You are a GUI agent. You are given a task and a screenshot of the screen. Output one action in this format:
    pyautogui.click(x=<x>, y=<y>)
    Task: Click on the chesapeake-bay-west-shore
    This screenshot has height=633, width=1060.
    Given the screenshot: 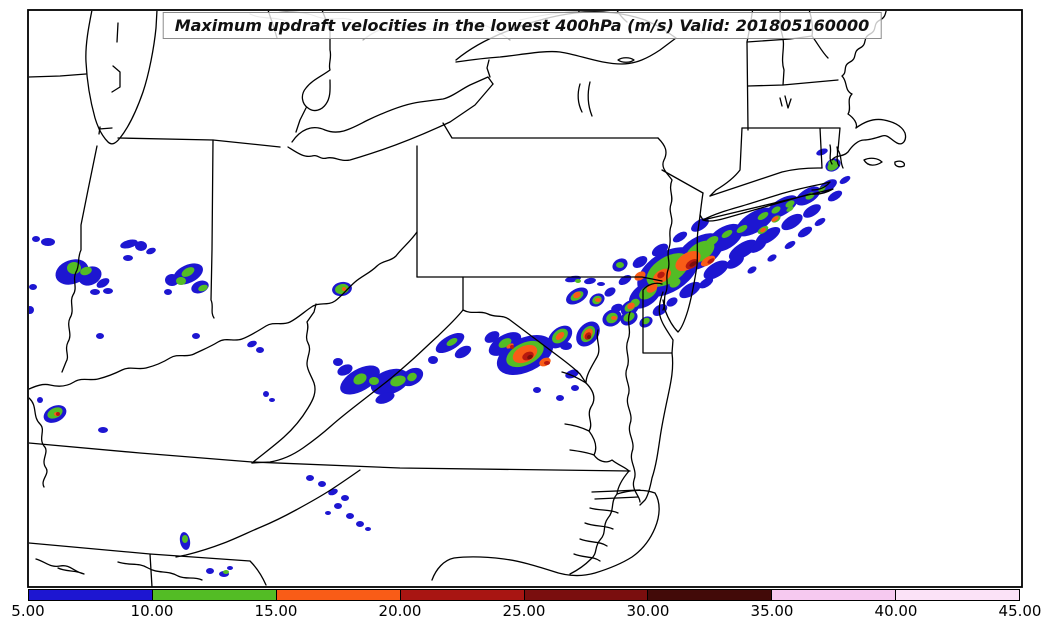 What is the action you would take?
    pyautogui.click(x=607, y=400)
    